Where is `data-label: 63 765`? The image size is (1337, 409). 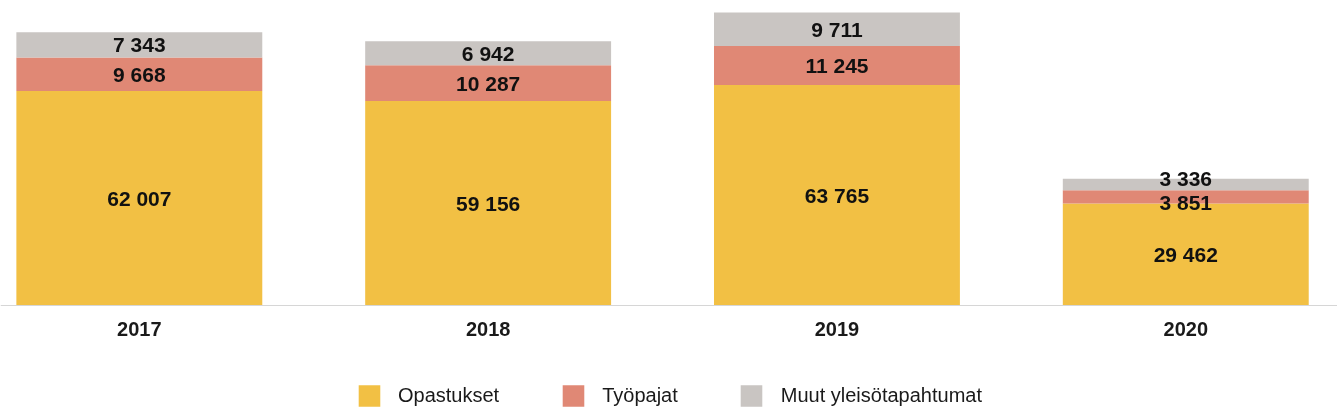 data-label: 63 765 is located at coordinates (837, 195).